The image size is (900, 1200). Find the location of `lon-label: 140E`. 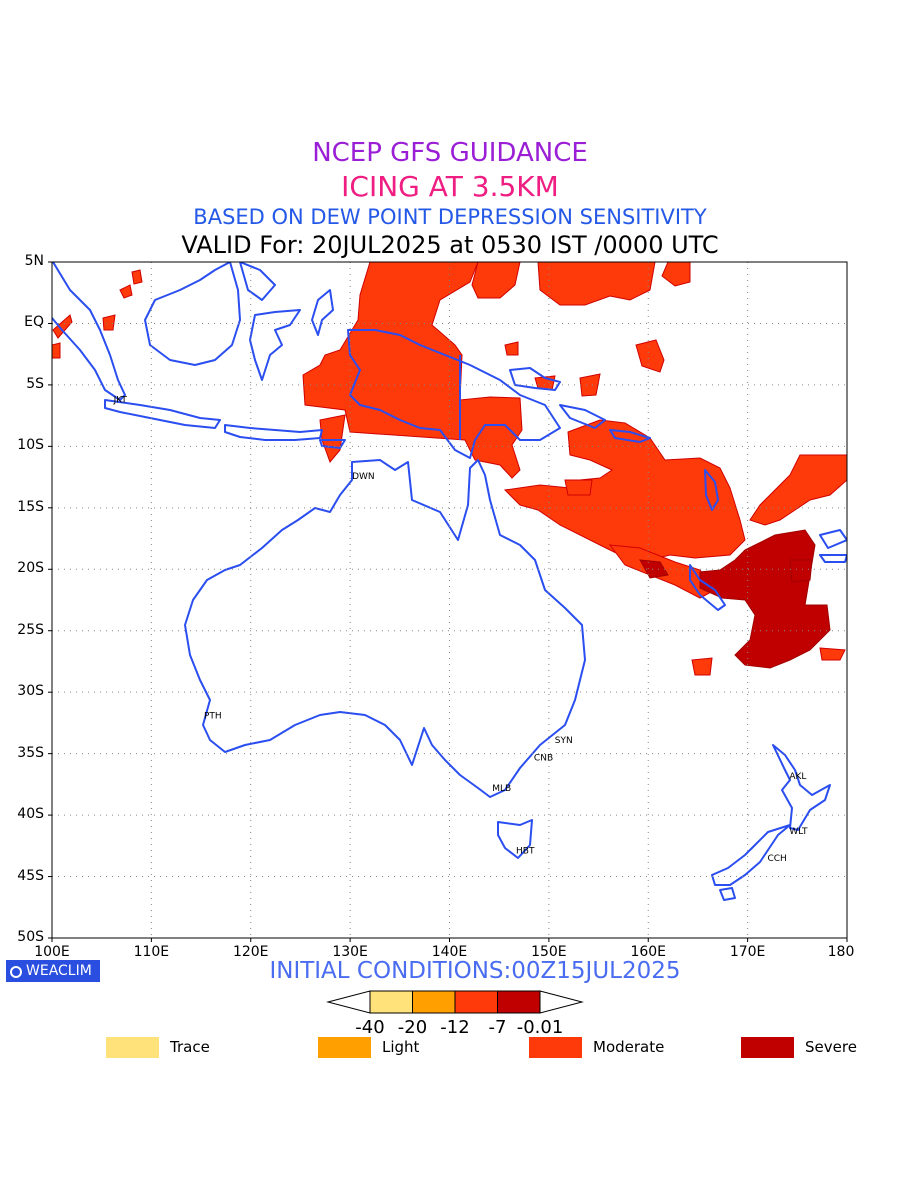

lon-label: 140E is located at coordinates (449, 952).